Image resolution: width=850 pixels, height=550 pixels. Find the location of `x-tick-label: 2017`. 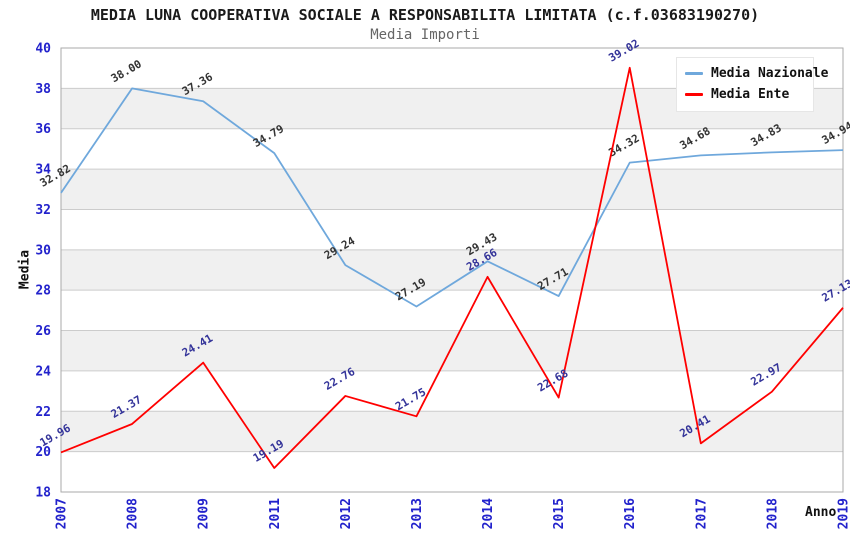

x-tick-label: 2017 is located at coordinates (701, 513).